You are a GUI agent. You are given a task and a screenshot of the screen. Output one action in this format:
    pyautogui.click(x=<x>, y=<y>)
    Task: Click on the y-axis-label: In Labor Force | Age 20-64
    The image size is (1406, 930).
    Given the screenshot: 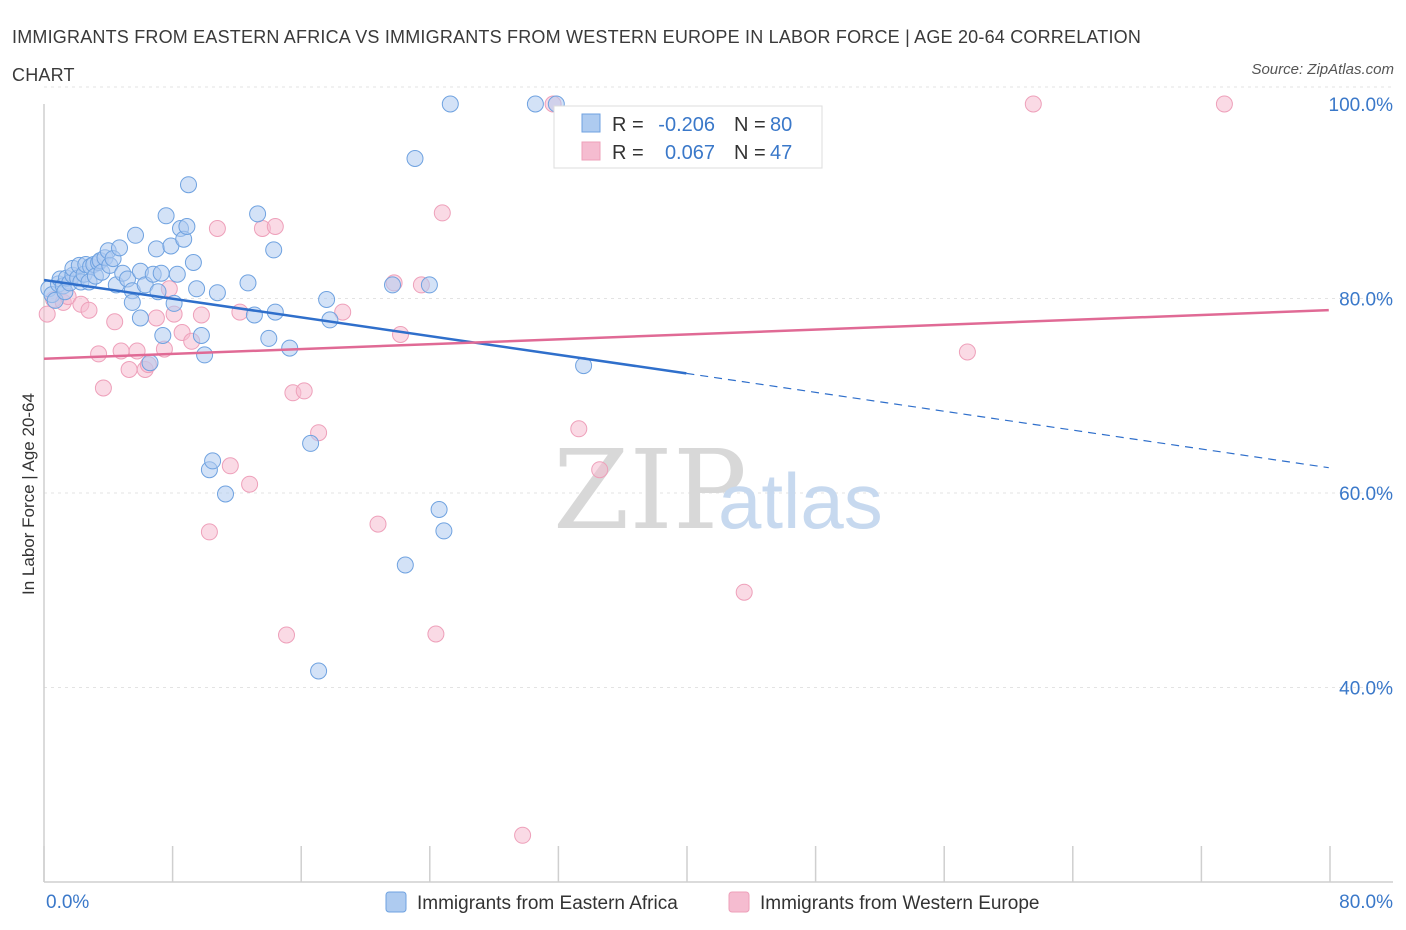 What is the action you would take?
    pyautogui.click(x=28, y=494)
    